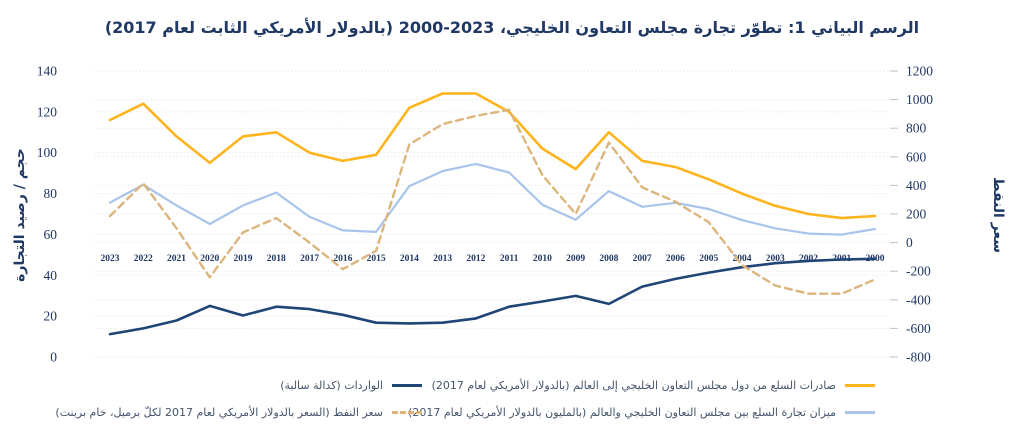 The height and width of the screenshot is (448, 1024). Describe the element at coordinates (243, 259) in the screenshot. I see `x-axis-year-label: 2019` at that location.